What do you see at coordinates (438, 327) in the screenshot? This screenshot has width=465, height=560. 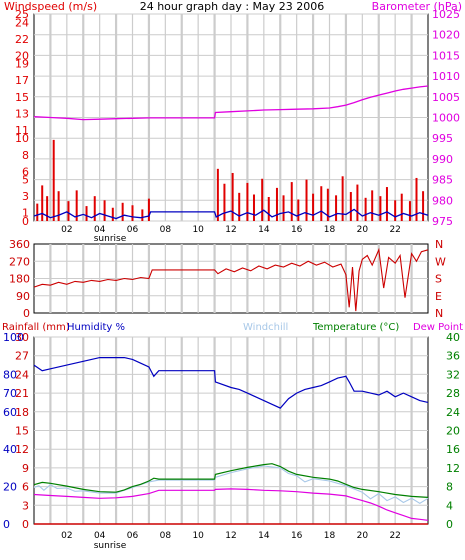 I see `legend-dew-point: Dew Point` at bounding box center [438, 327].